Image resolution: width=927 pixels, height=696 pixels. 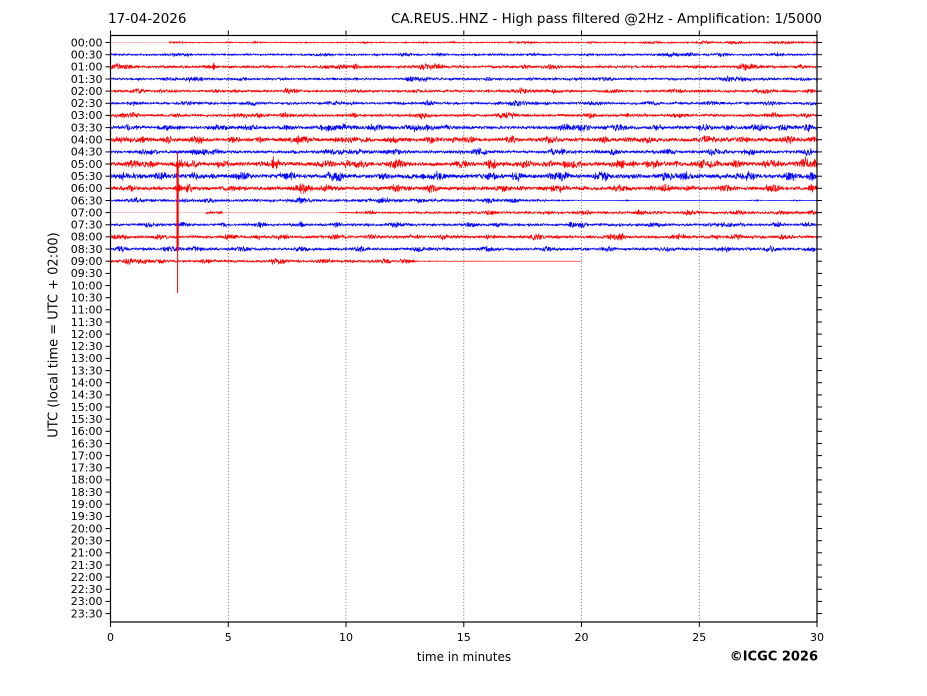 What do you see at coordinates (463, 248) in the screenshot?
I see `trace-08:30` at bounding box center [463, 248].